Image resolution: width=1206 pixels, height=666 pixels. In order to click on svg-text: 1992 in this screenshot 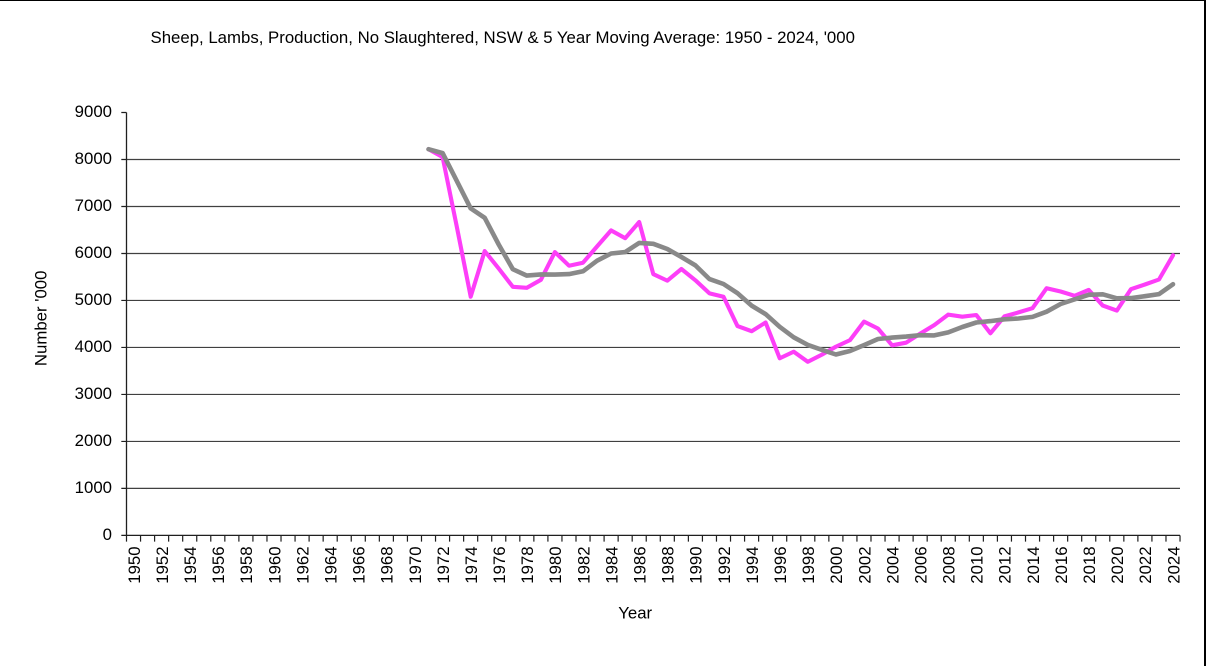, I will do `click(724, 564)`.